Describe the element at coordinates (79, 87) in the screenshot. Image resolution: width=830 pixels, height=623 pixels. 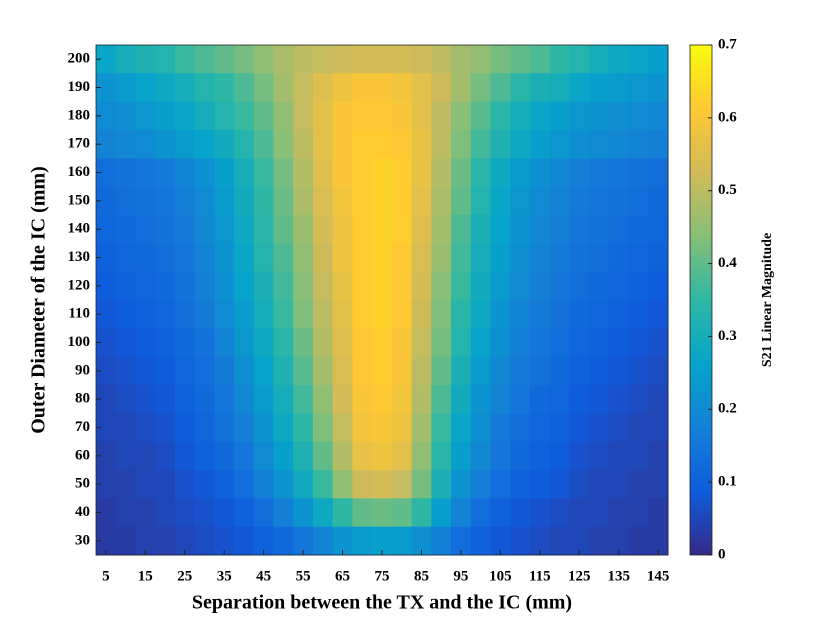
I see `y-tick-label: 190` at that location.